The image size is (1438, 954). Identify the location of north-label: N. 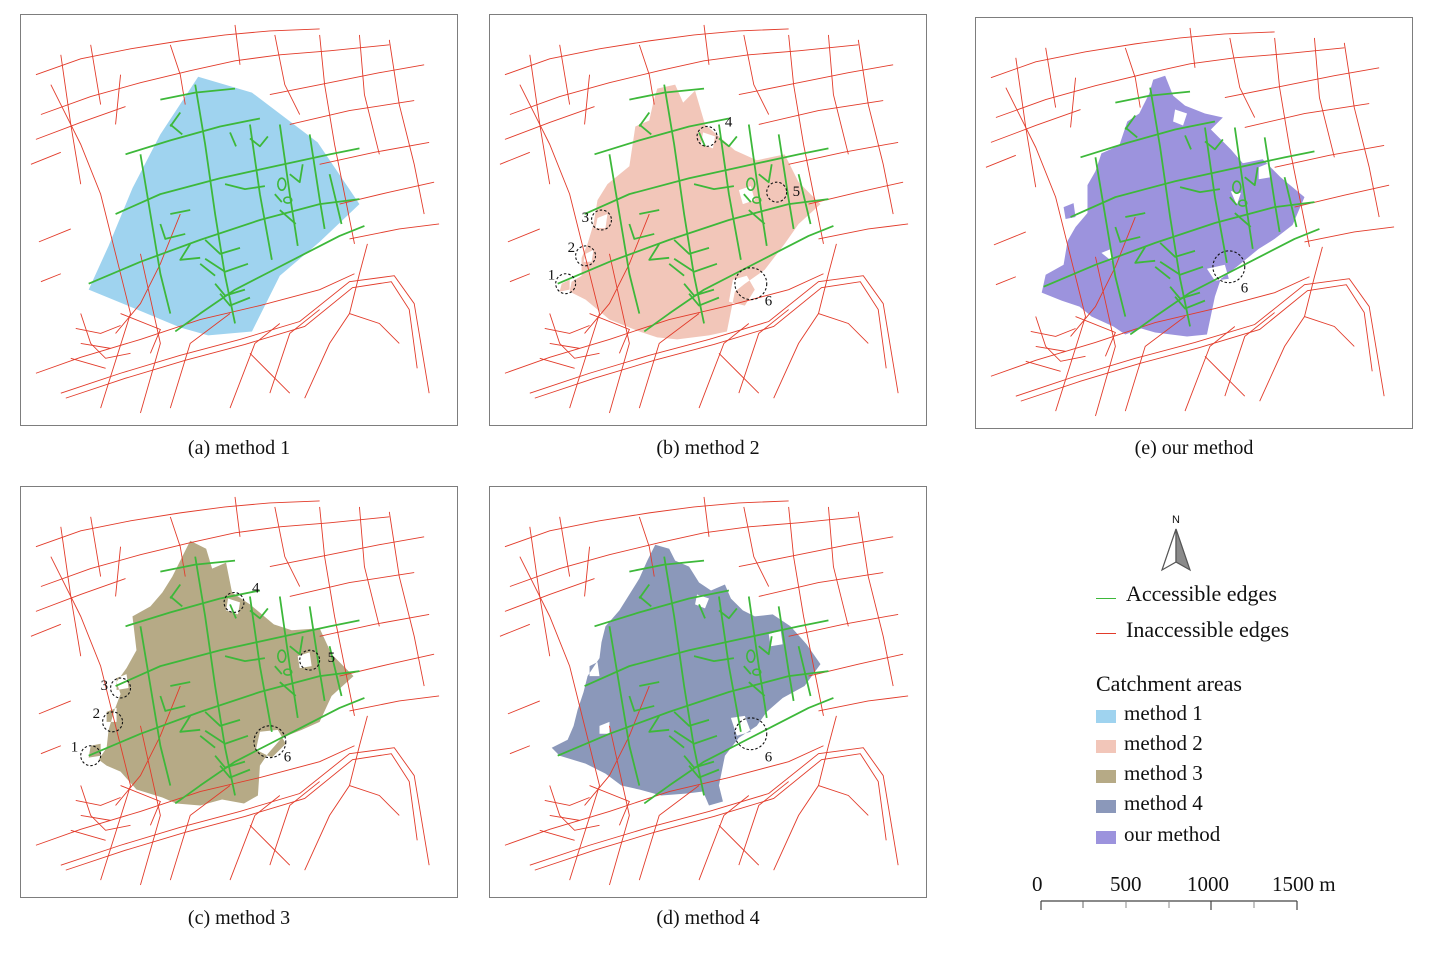
(1176, 520).